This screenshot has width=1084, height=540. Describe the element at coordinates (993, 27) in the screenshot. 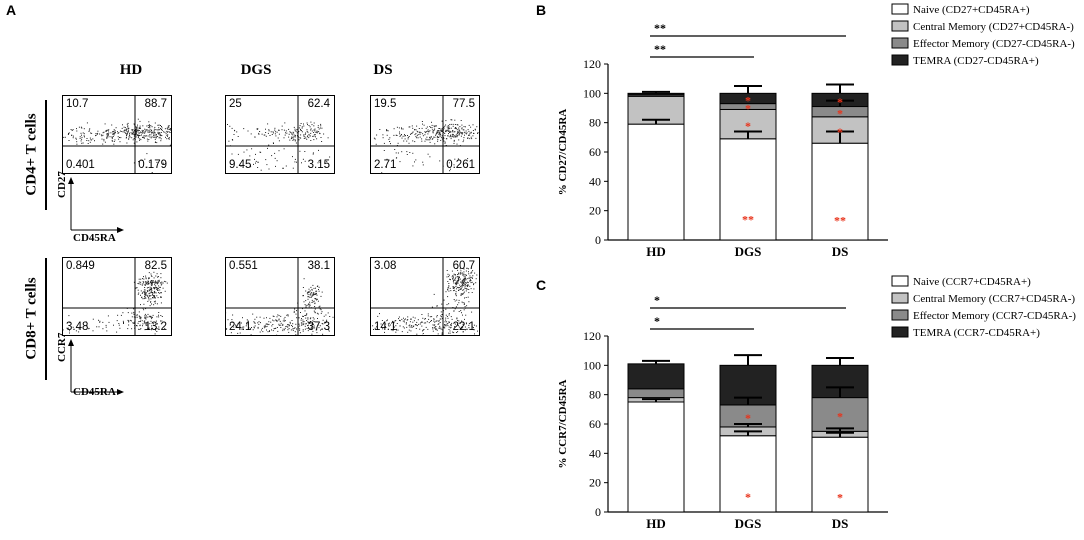

I see `legend-label: Central Memory (CD27+CD45RA-)` at that location.